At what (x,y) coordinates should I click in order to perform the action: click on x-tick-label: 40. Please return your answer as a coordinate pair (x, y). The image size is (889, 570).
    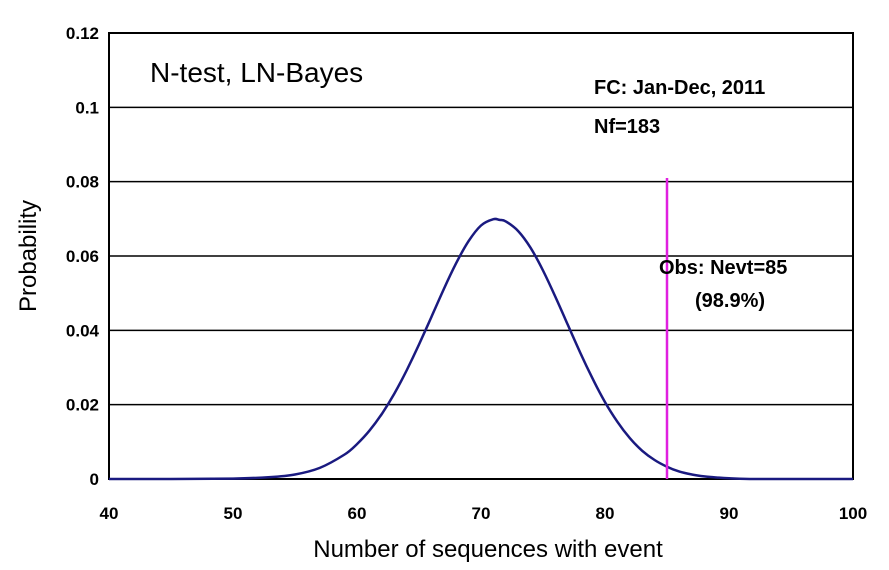
    Looking at the image, I should click on (109, 513).